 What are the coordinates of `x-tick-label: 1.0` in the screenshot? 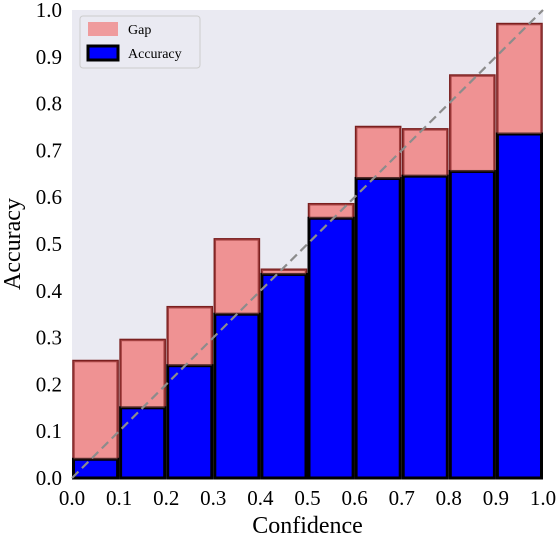 It's located at (543, 498).